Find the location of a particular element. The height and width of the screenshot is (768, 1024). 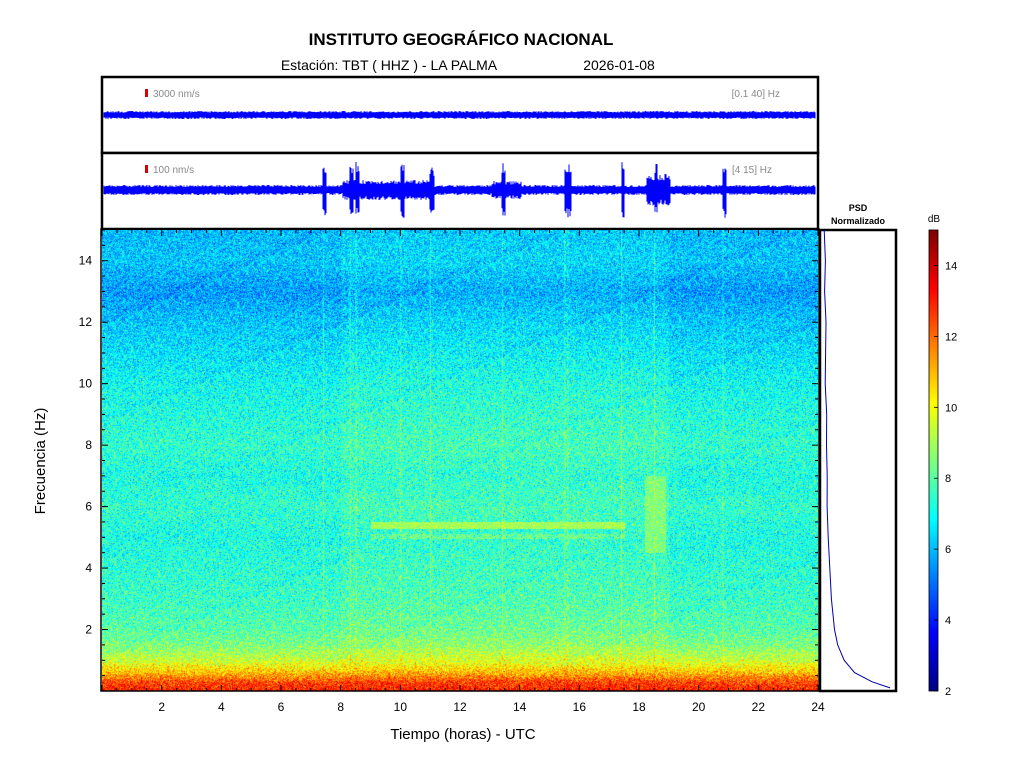

psd-subtitle: Normalizado is located at coordinates (858, 221).